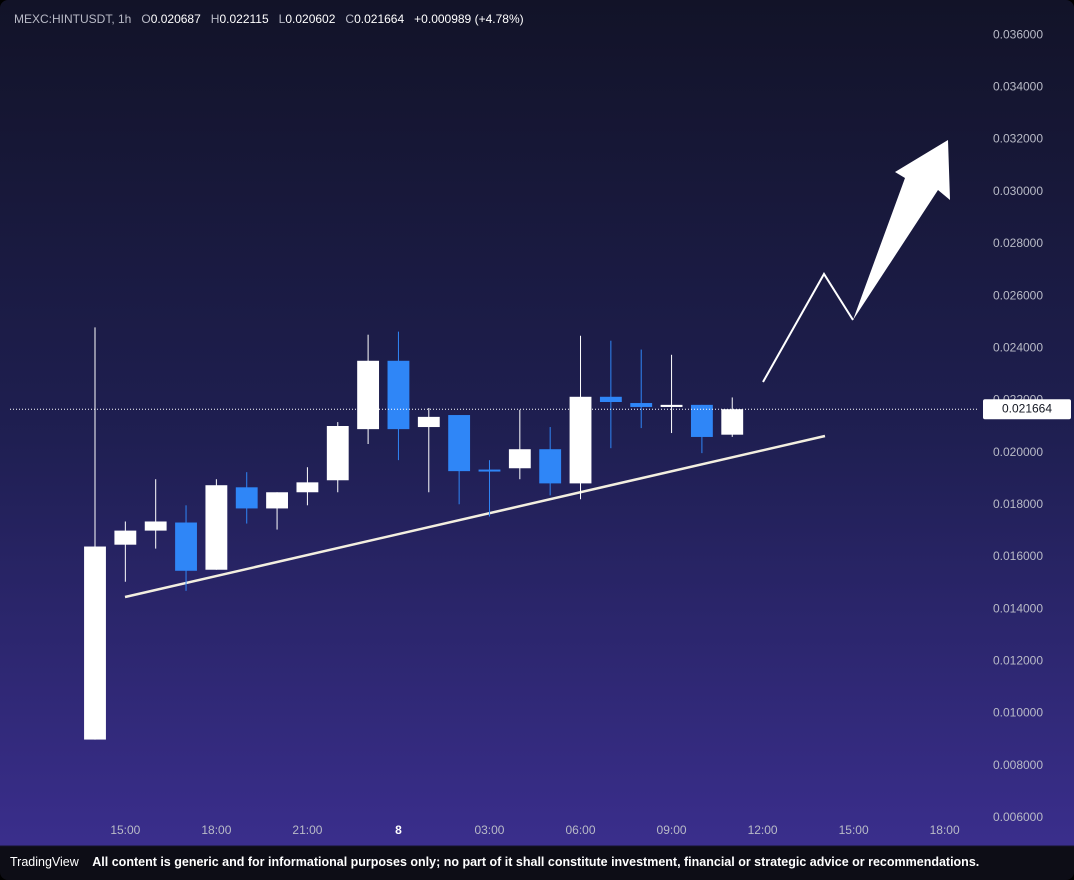  What do you see at coordinates (1018, 295) in the screenshot?
I see `y-tick-label: 0.026000` at bounding box center [1018, 295].